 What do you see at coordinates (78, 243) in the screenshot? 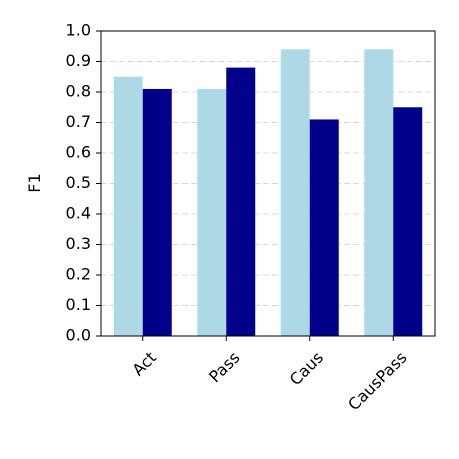
I see `y-tick-label: 0.3` at bounding box center [78, 243].